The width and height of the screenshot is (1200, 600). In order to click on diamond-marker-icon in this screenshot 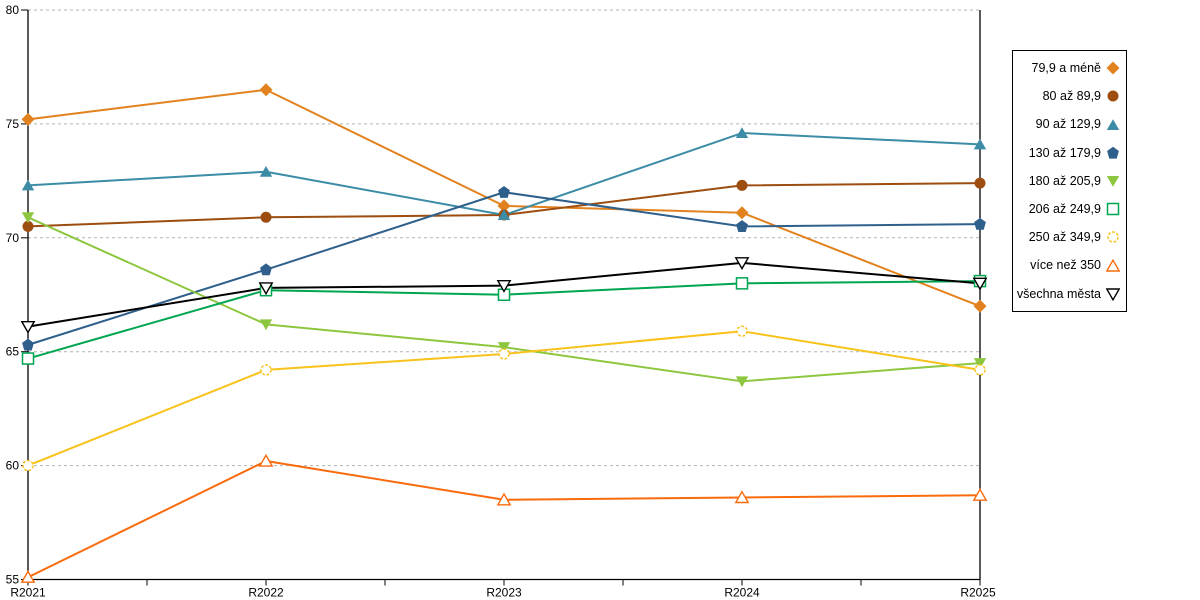, I will do `click(1113, 68)`.